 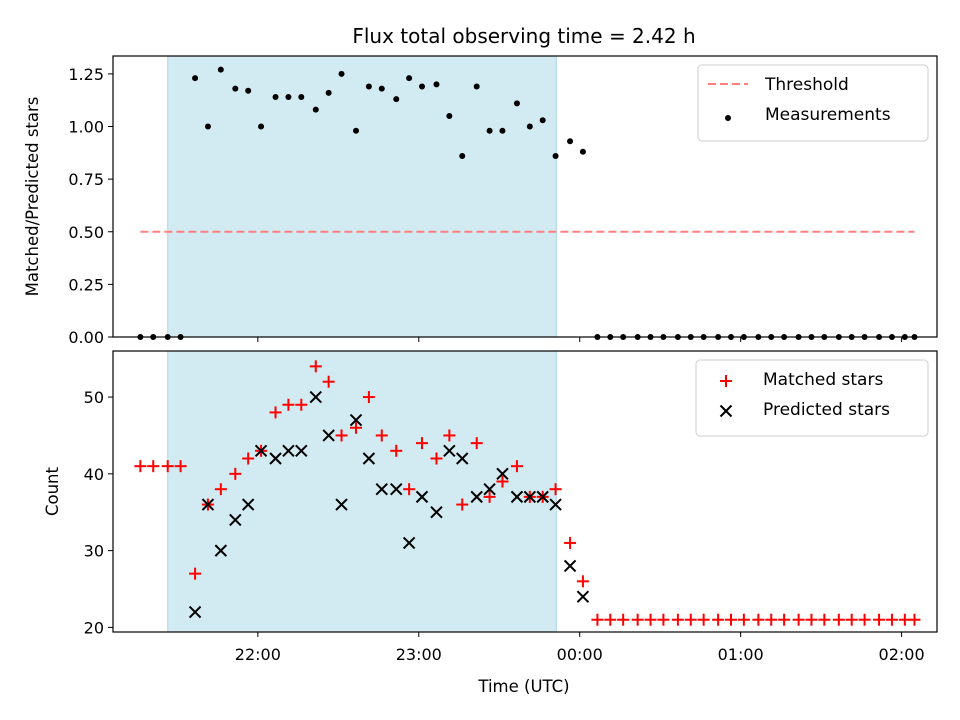 I want to click on x-tick-label: 23:00, so click(x=419, y=654).